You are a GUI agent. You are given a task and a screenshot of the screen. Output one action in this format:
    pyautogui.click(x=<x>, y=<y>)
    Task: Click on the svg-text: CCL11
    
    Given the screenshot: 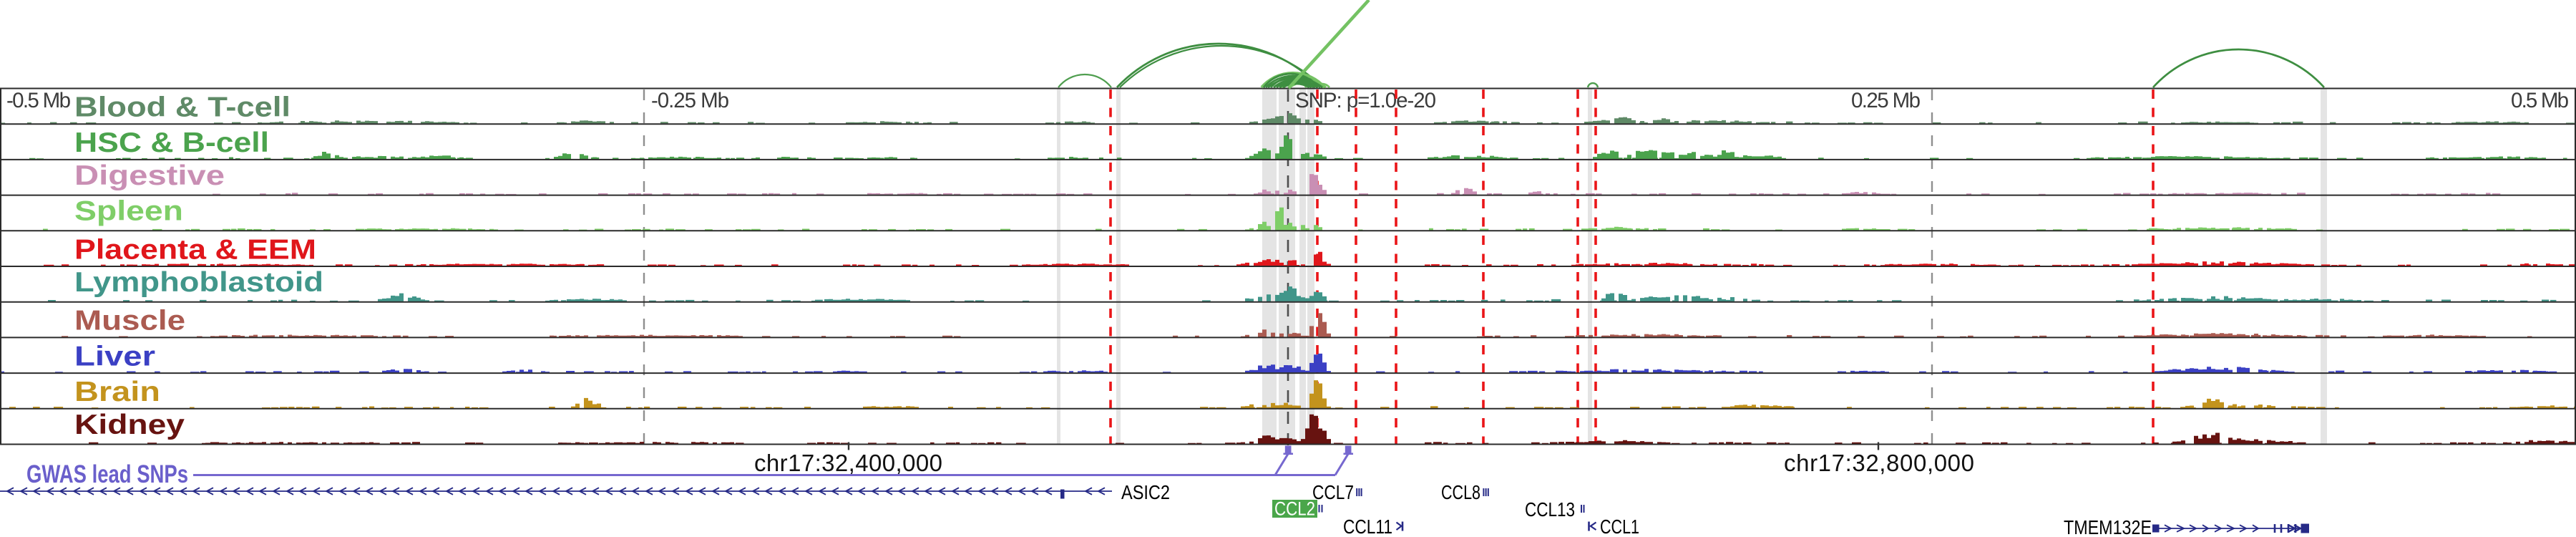 What is the action you would take?
    pyautogui.click(x=1367, y=526)
    